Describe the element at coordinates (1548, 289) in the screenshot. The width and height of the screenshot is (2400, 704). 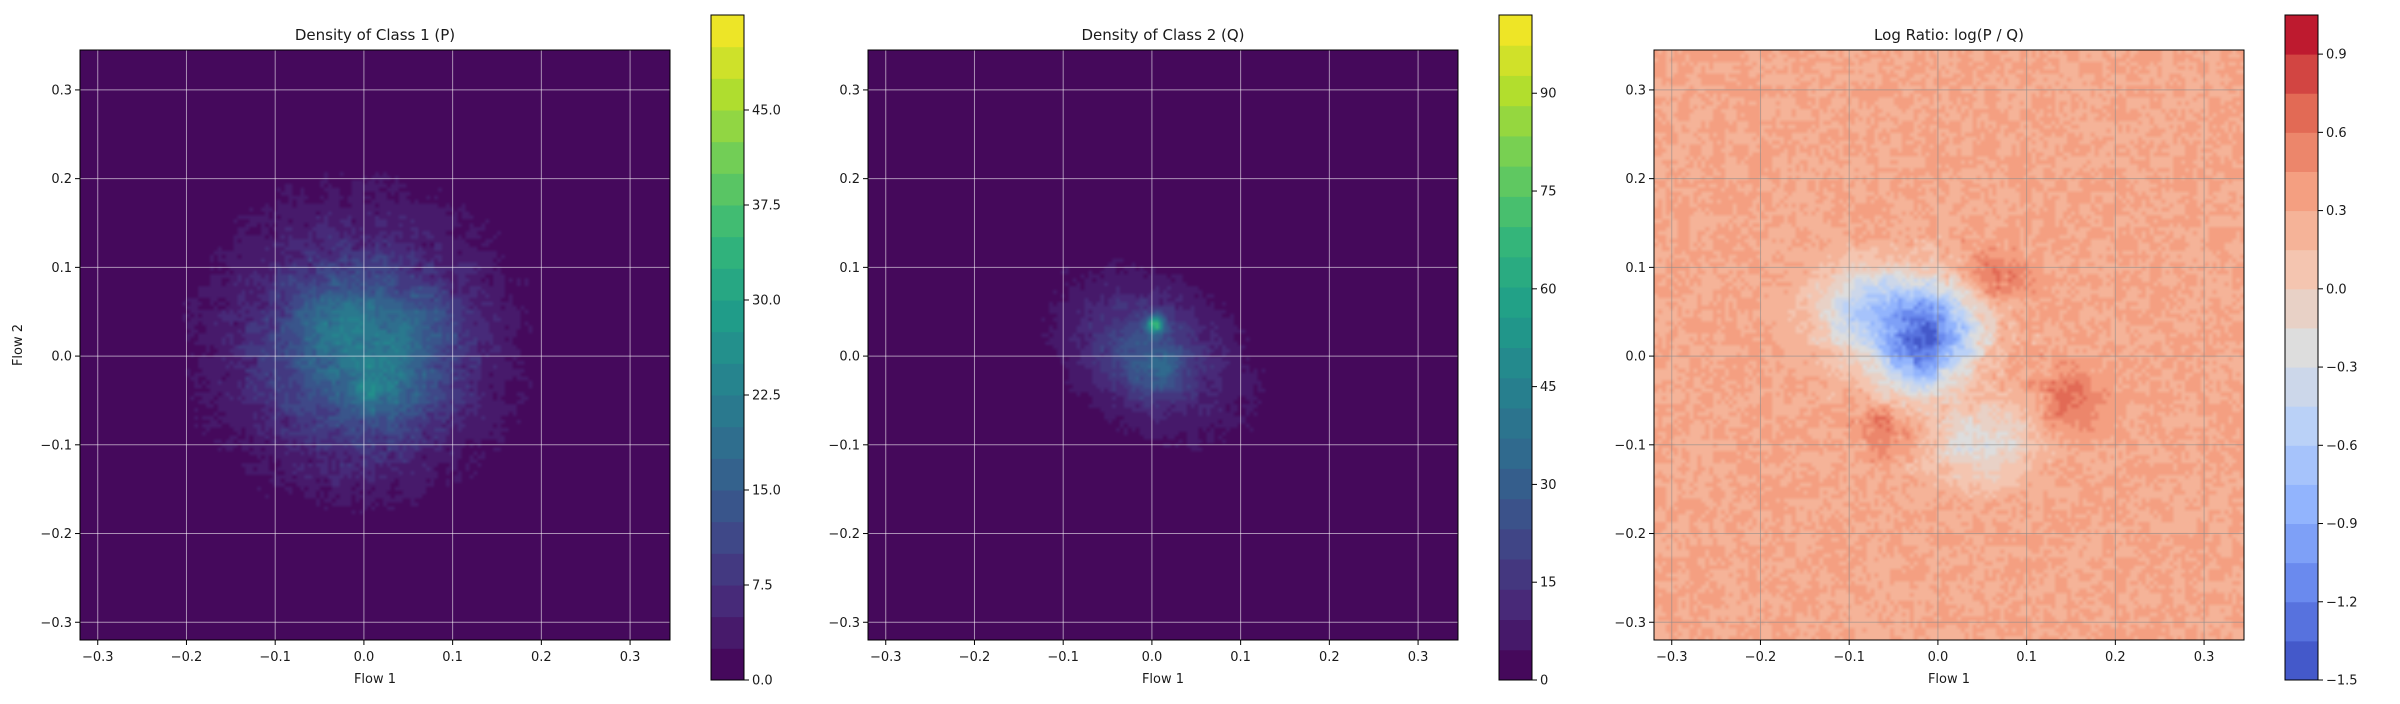
I see `colorbar-tick-label: 60` at that location.